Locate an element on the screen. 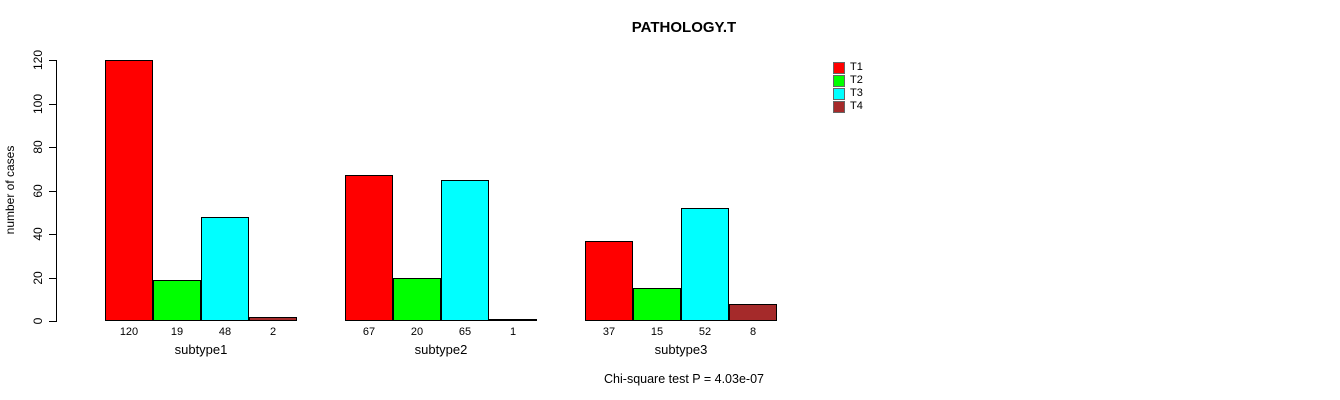 The width and height of the screenshot is (1340, 400). y-axis-label: number of cases is located at coordinates (10, 190).